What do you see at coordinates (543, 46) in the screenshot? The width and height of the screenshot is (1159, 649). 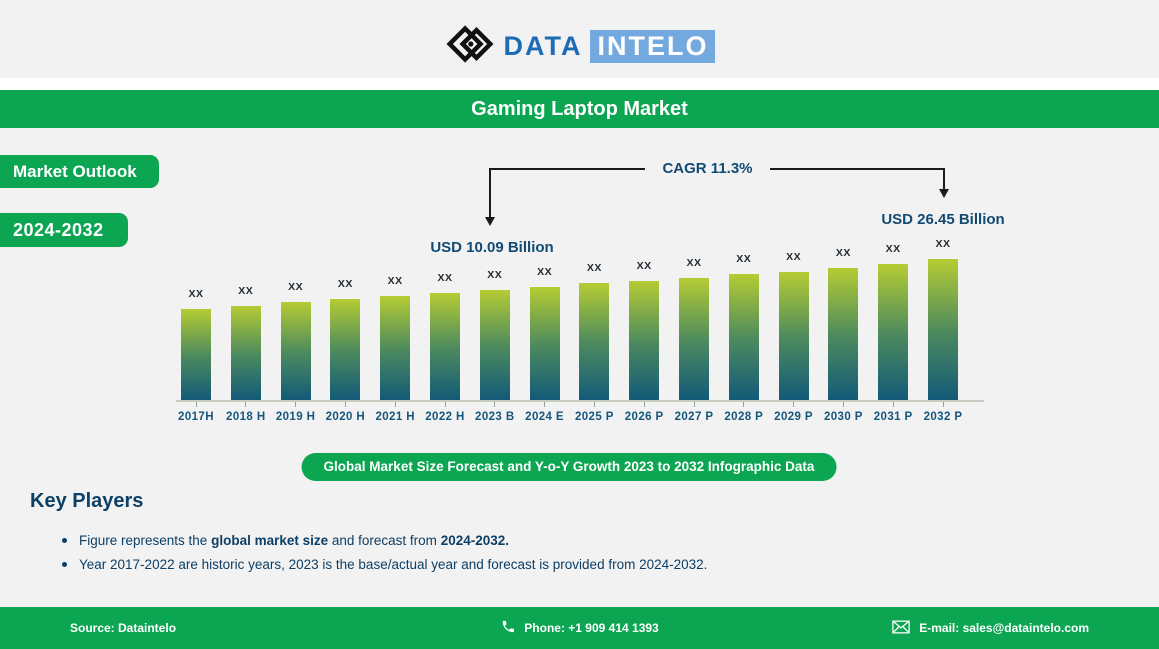 I see `logo-text-data: DATA` at bounding box center [543, 46].